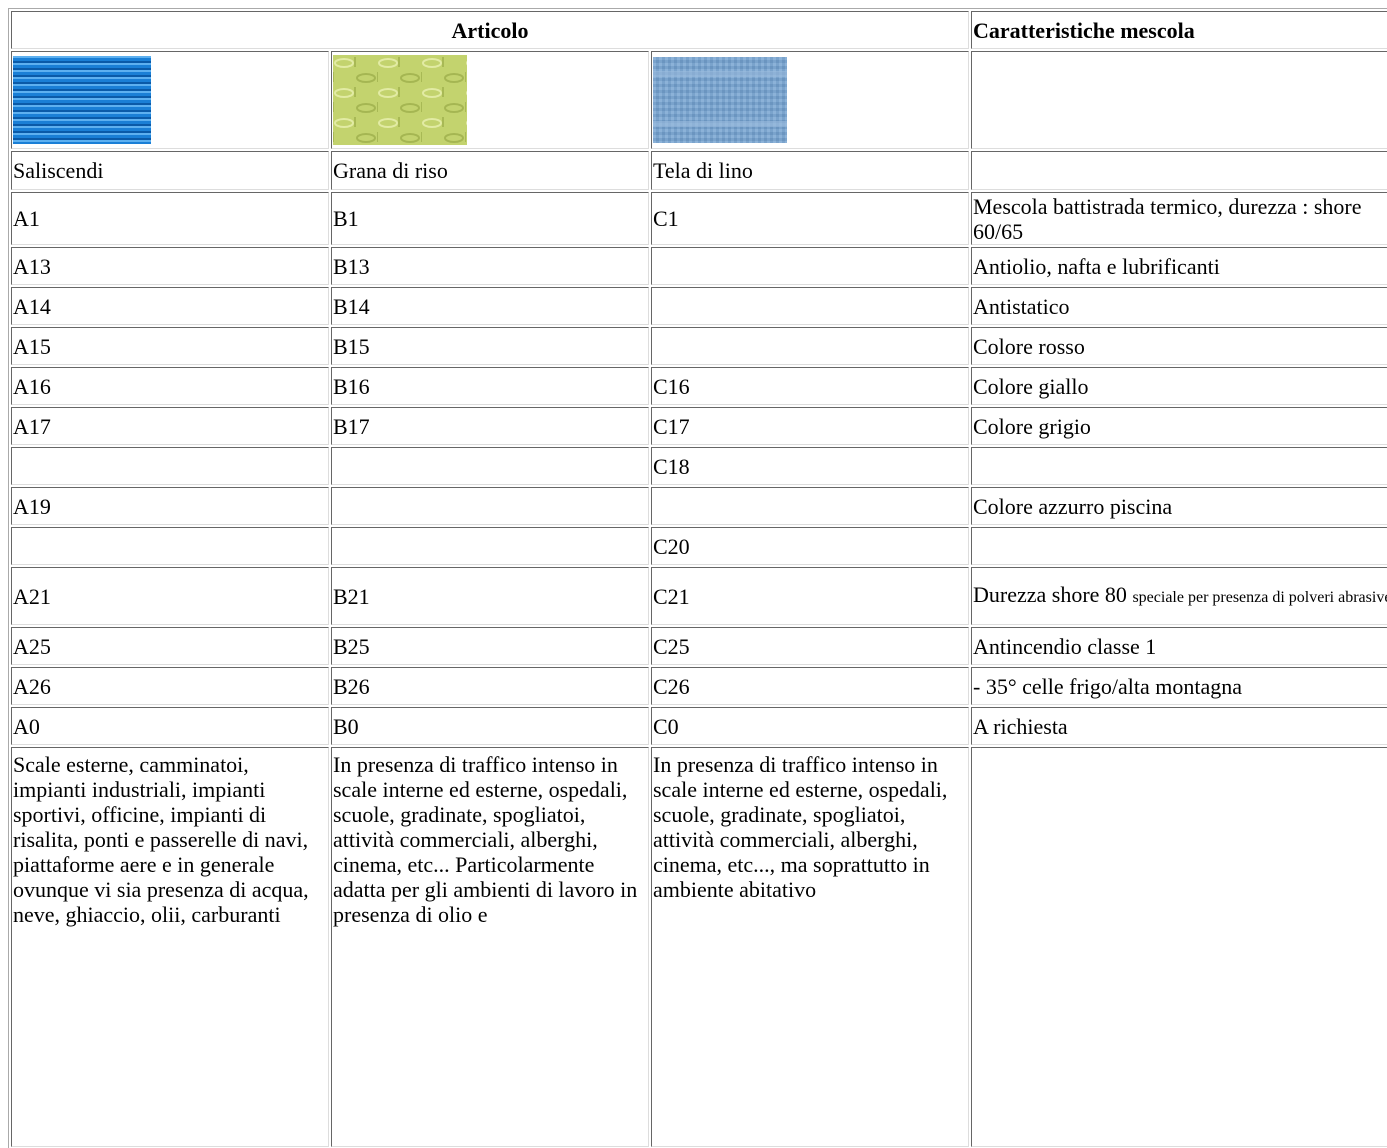 This screenshot has width=1387, height=1148. I want to click on code-cell: B14, so click(490, 306).